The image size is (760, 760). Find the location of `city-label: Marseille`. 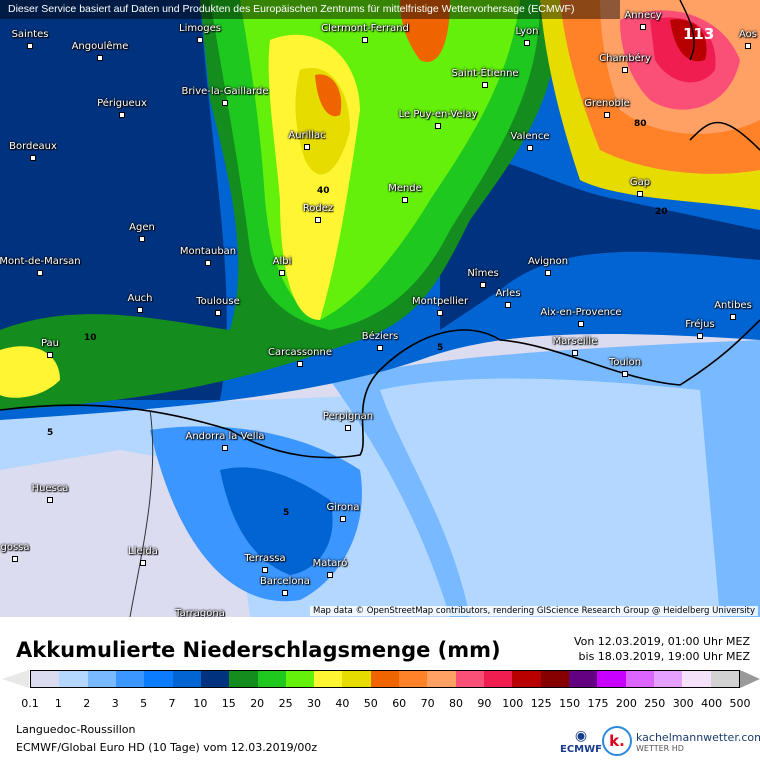

city-label: Marseille is located at coordinates (575, 341).